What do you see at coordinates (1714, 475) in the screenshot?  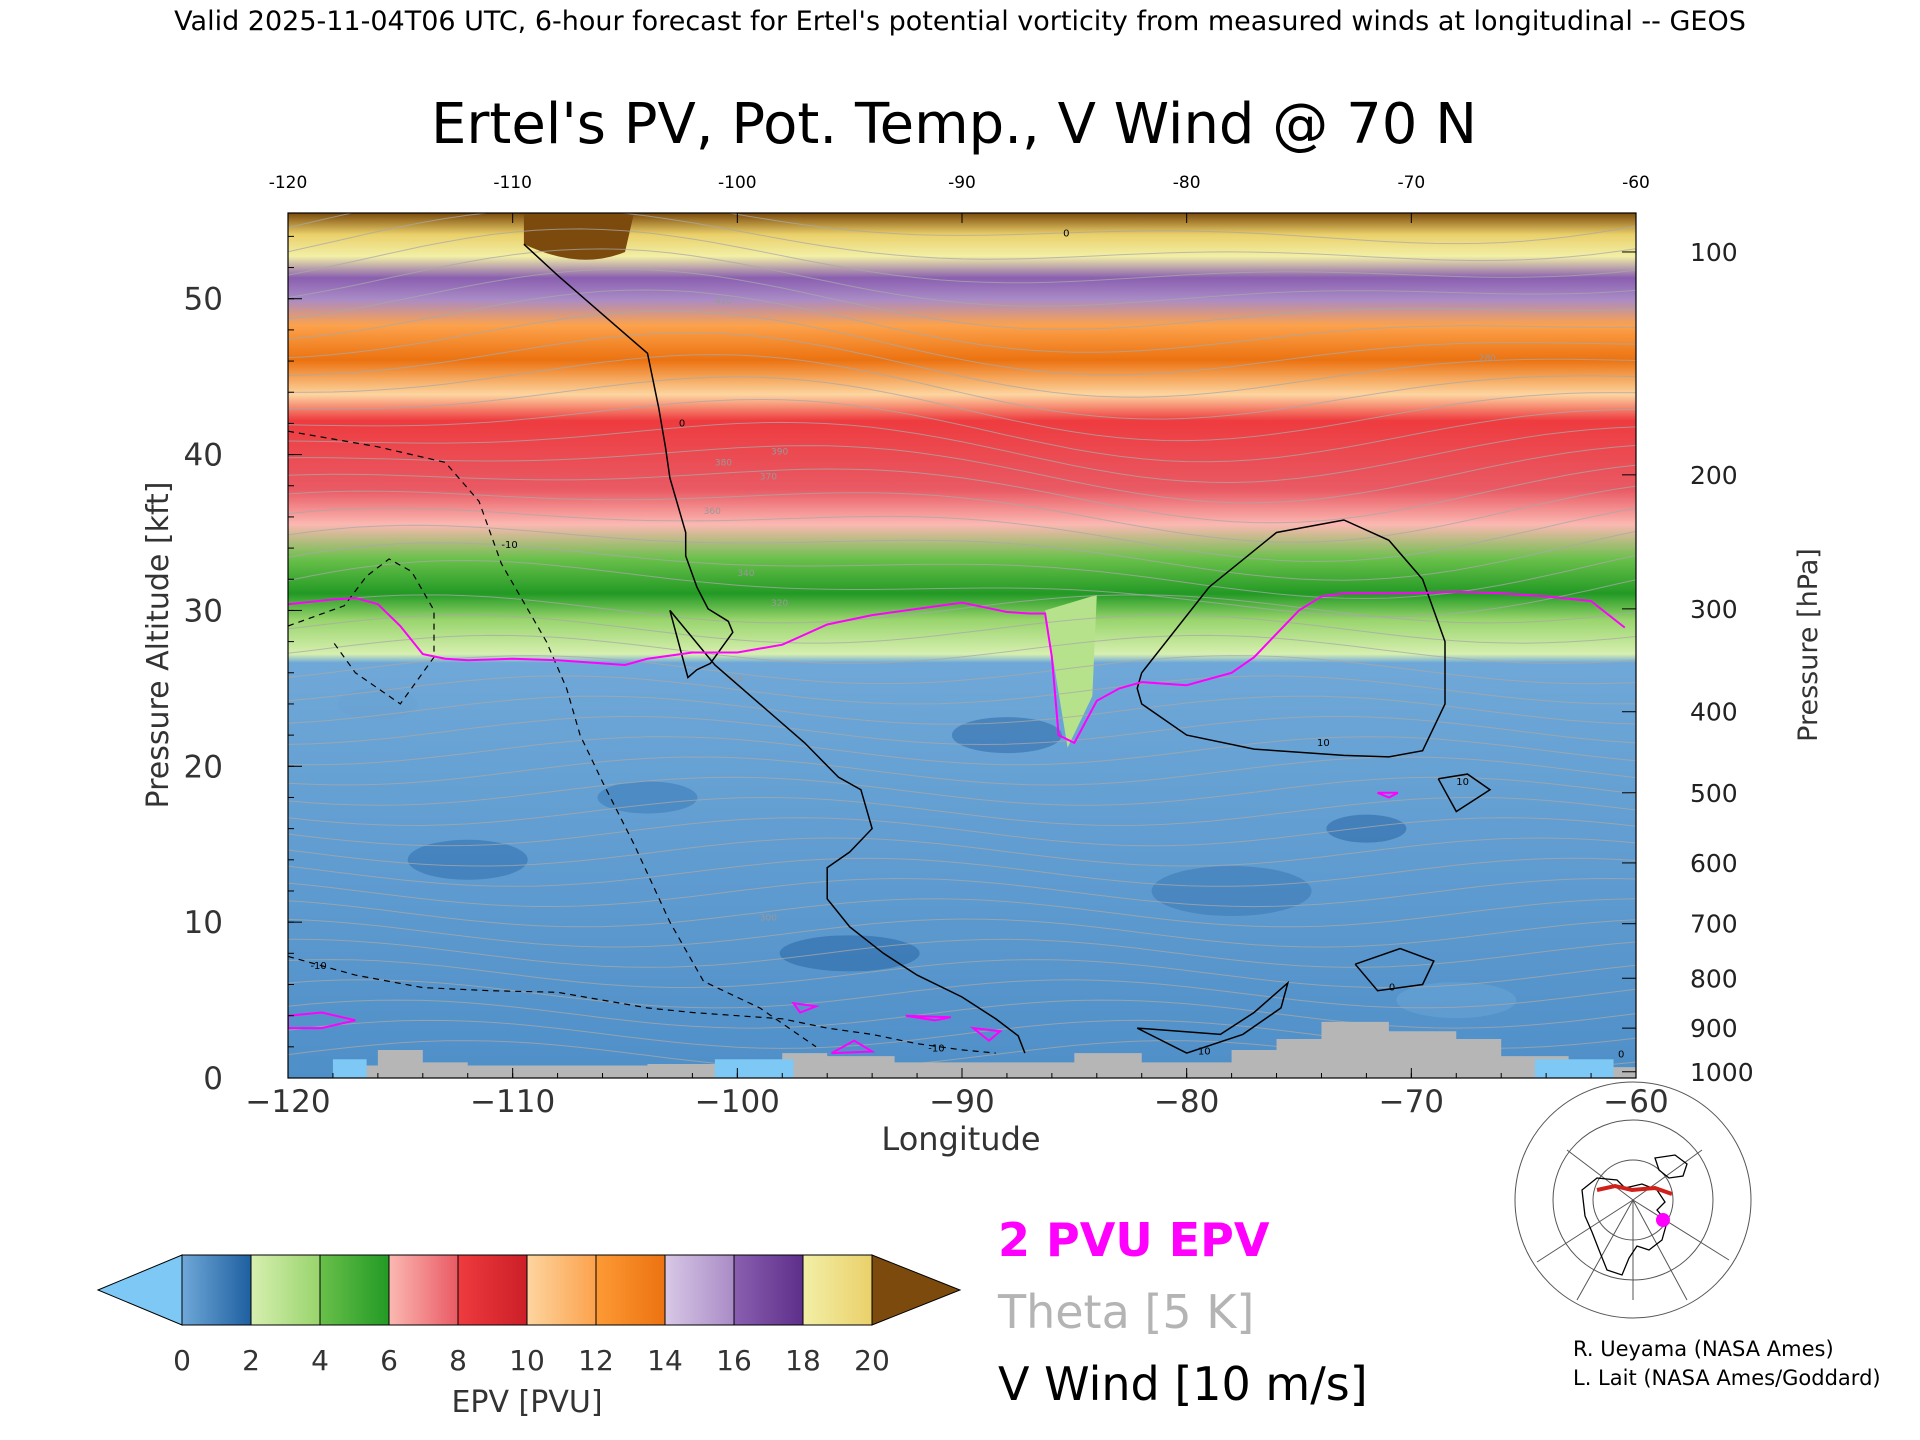 I see `pressure-tick-label: 200` at bounding box center [1714, 475].